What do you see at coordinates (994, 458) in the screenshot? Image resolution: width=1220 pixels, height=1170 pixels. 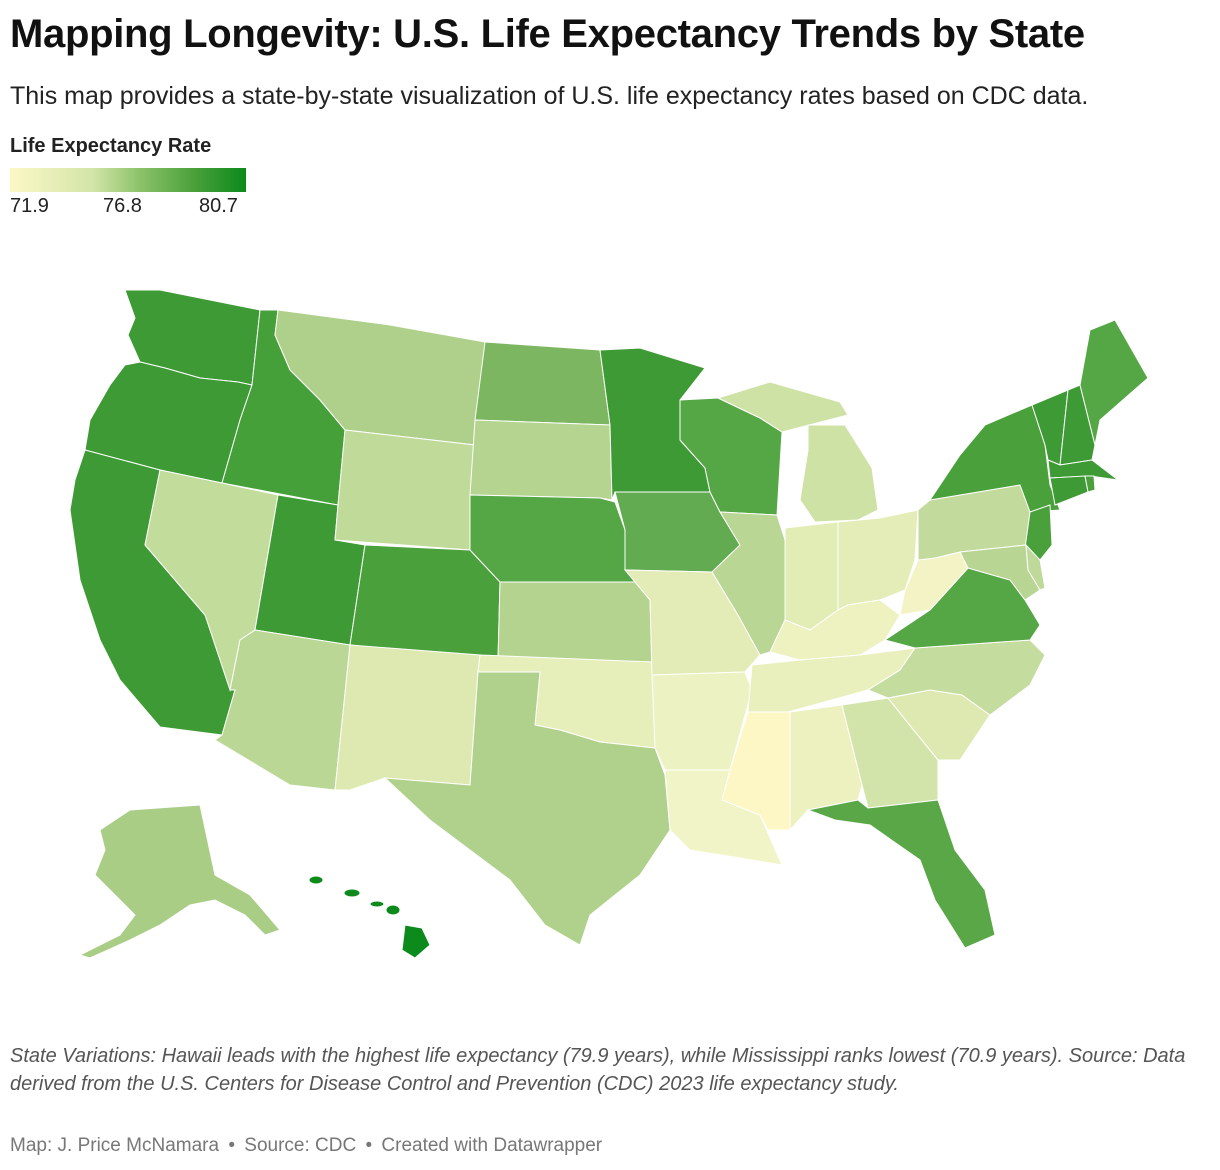 I see `state-NY: New York` at bounding box center [994, 458].